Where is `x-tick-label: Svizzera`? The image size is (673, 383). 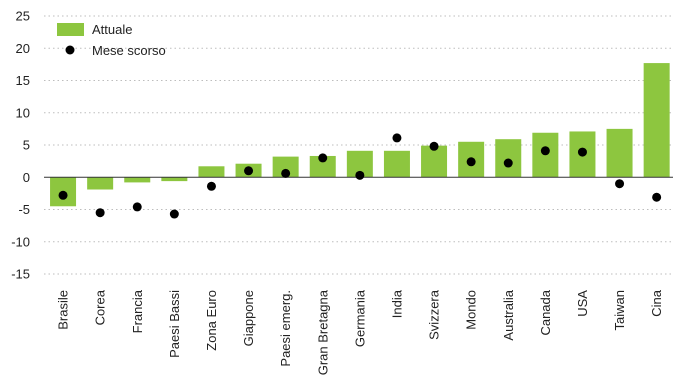
x-tick-label: Svizzera is located at coordinates (434, 314).